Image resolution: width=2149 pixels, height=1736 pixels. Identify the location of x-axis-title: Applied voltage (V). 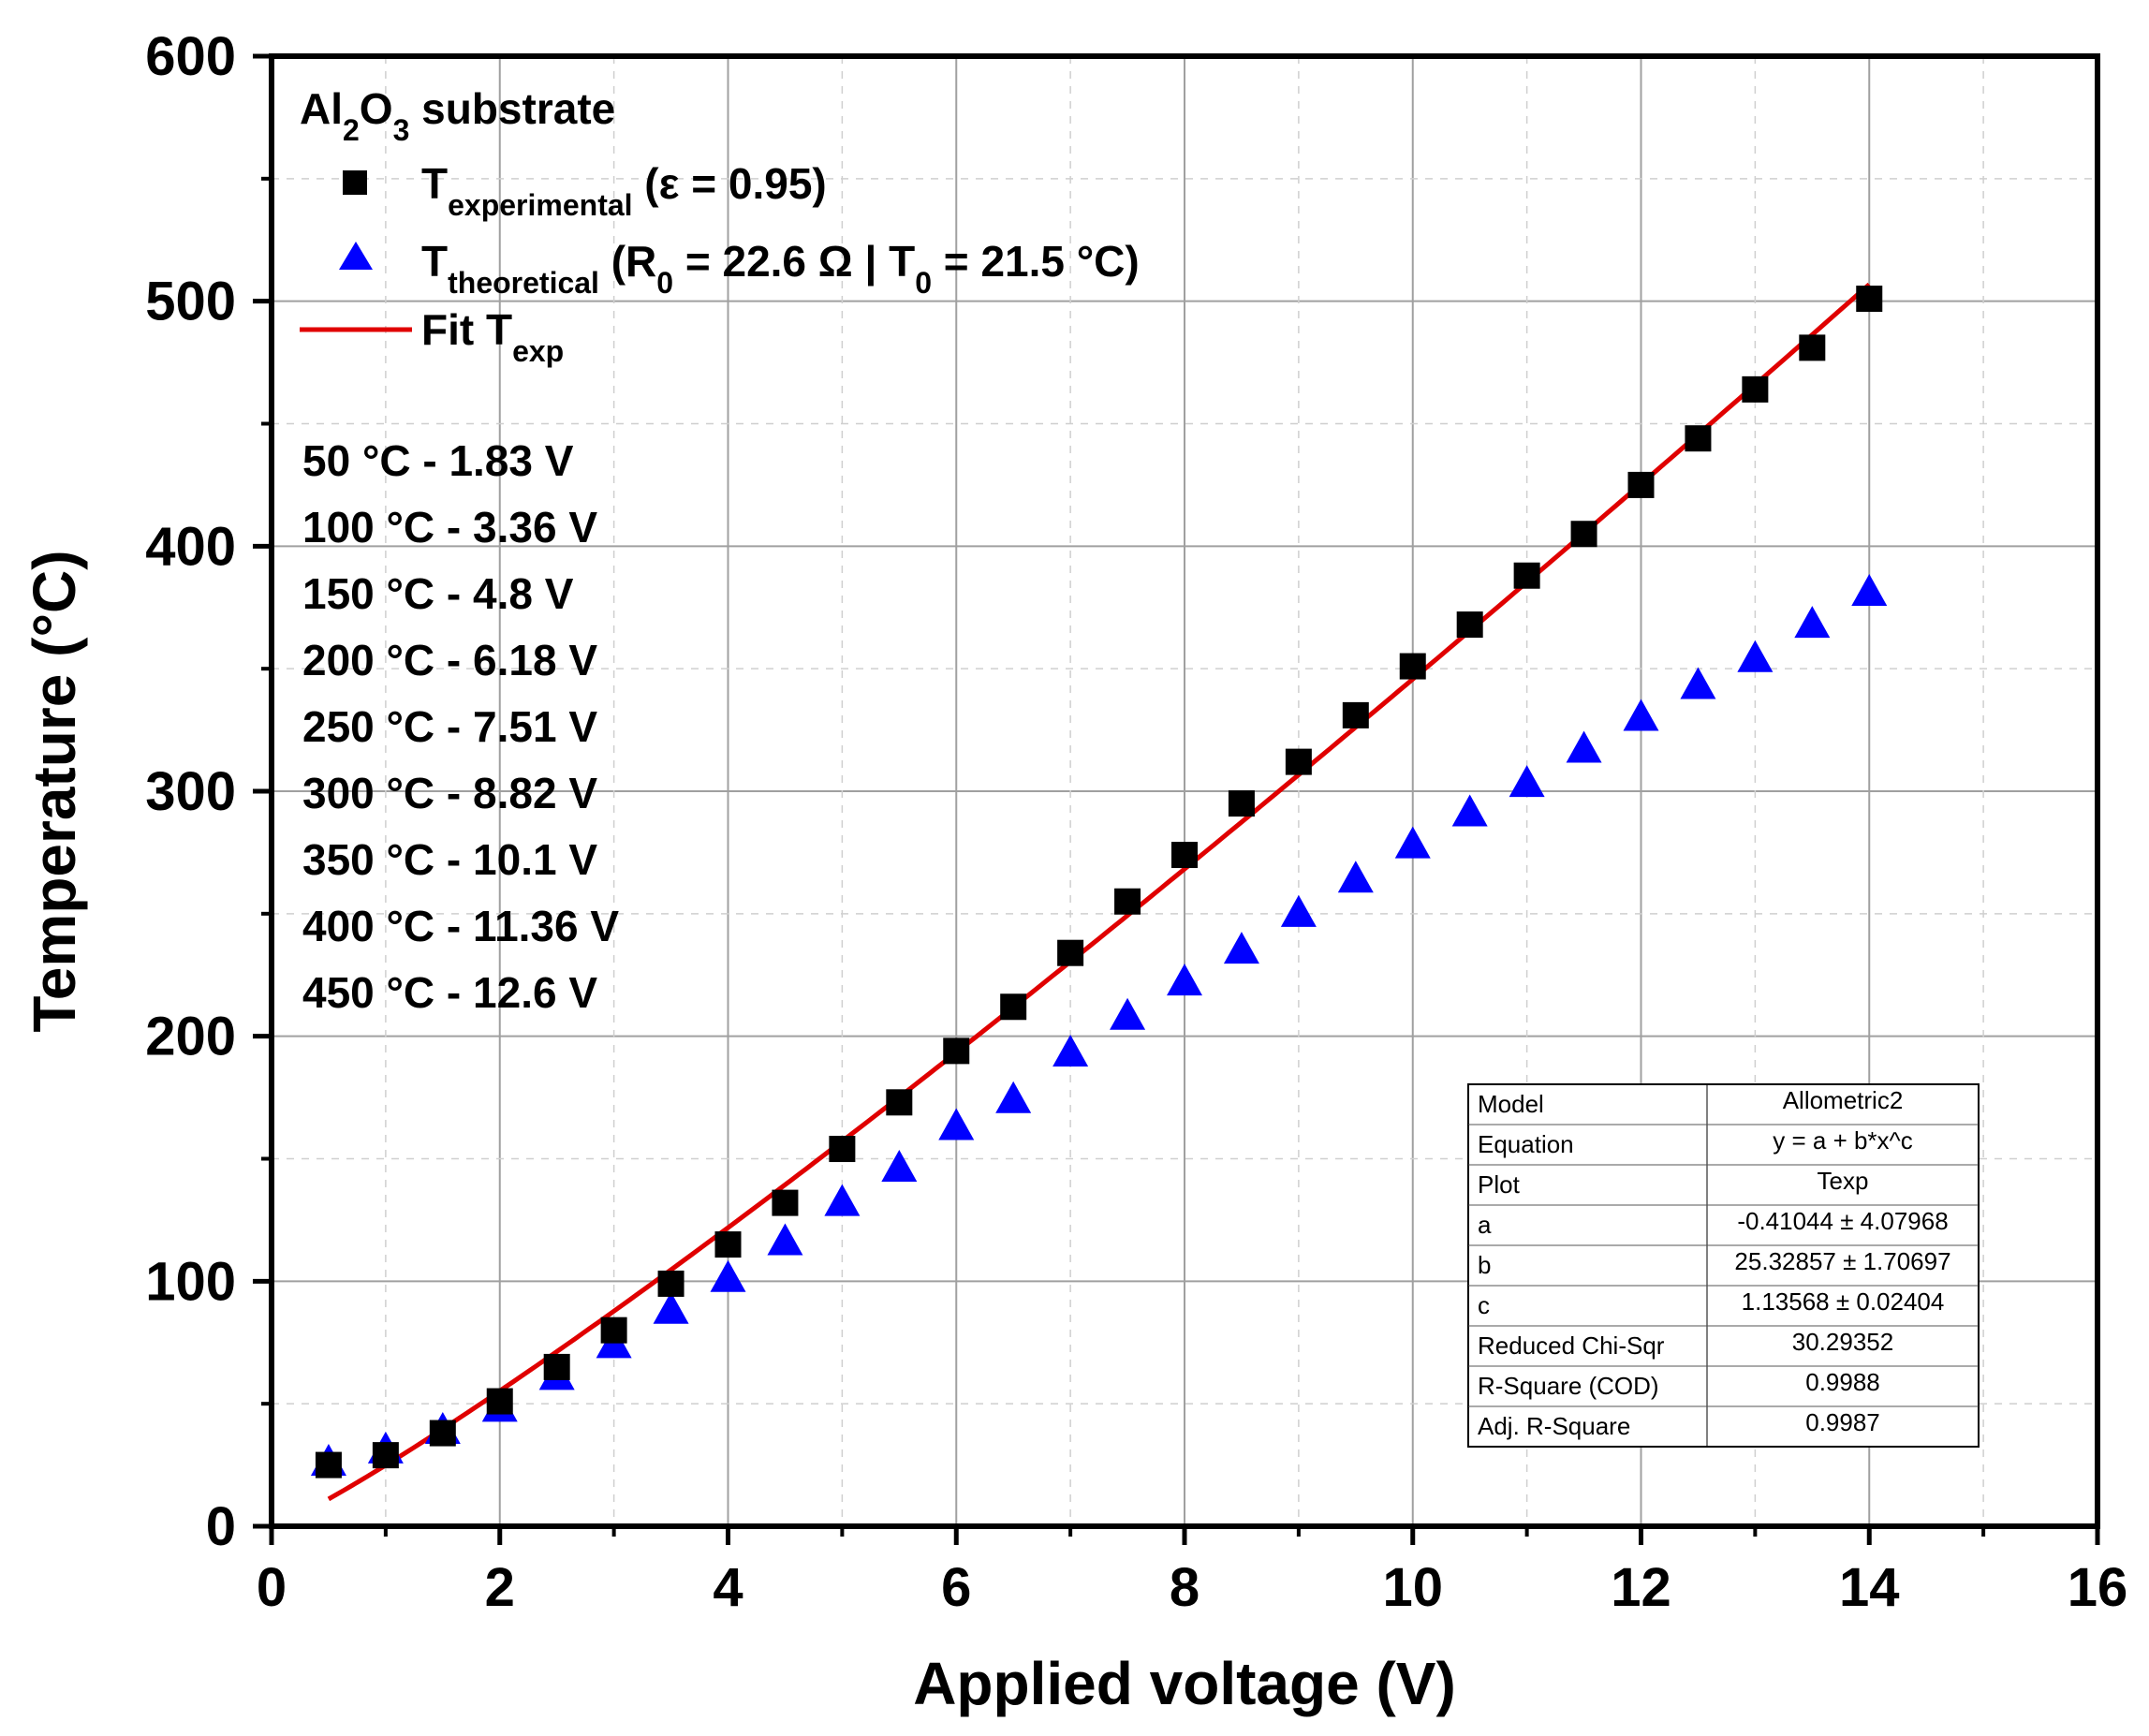
(1184, 1684).